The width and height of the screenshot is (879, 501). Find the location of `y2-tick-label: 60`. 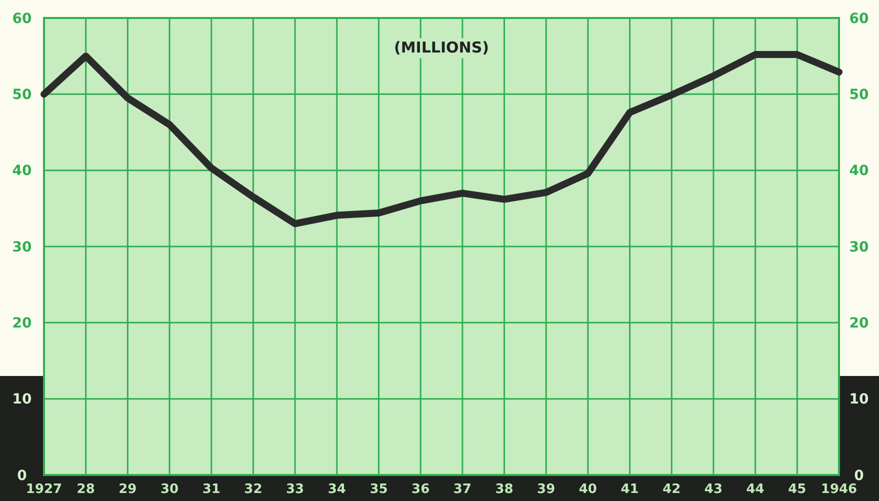

y2-tick-label: 60 is located at coordinates (859, 18).